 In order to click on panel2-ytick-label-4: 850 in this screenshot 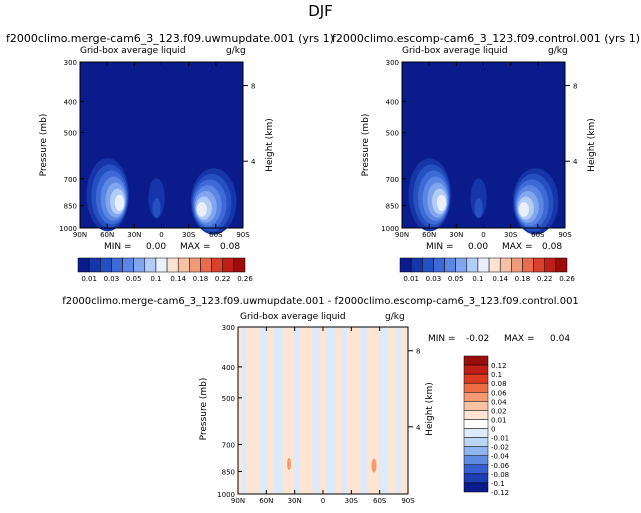, I will do `click(392, 207)`.